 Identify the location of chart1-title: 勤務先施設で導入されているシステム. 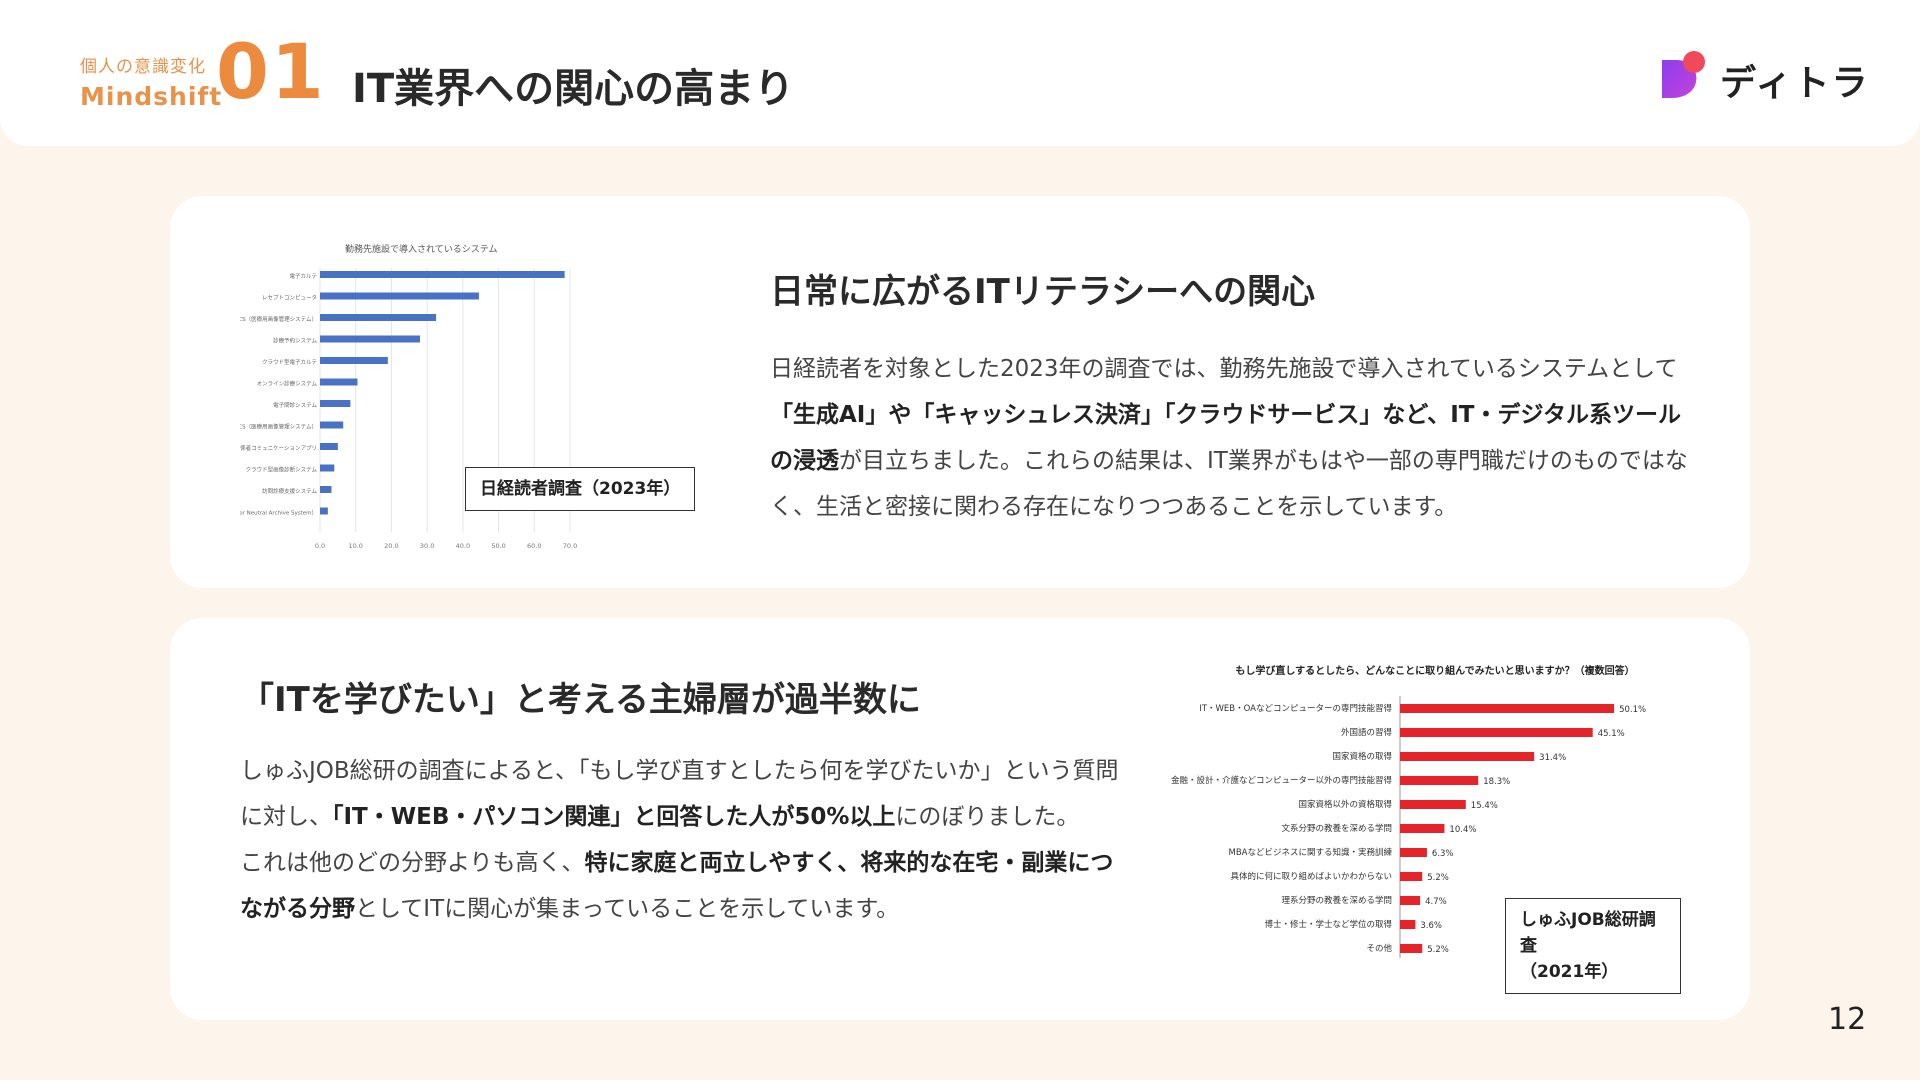
(421, 249).